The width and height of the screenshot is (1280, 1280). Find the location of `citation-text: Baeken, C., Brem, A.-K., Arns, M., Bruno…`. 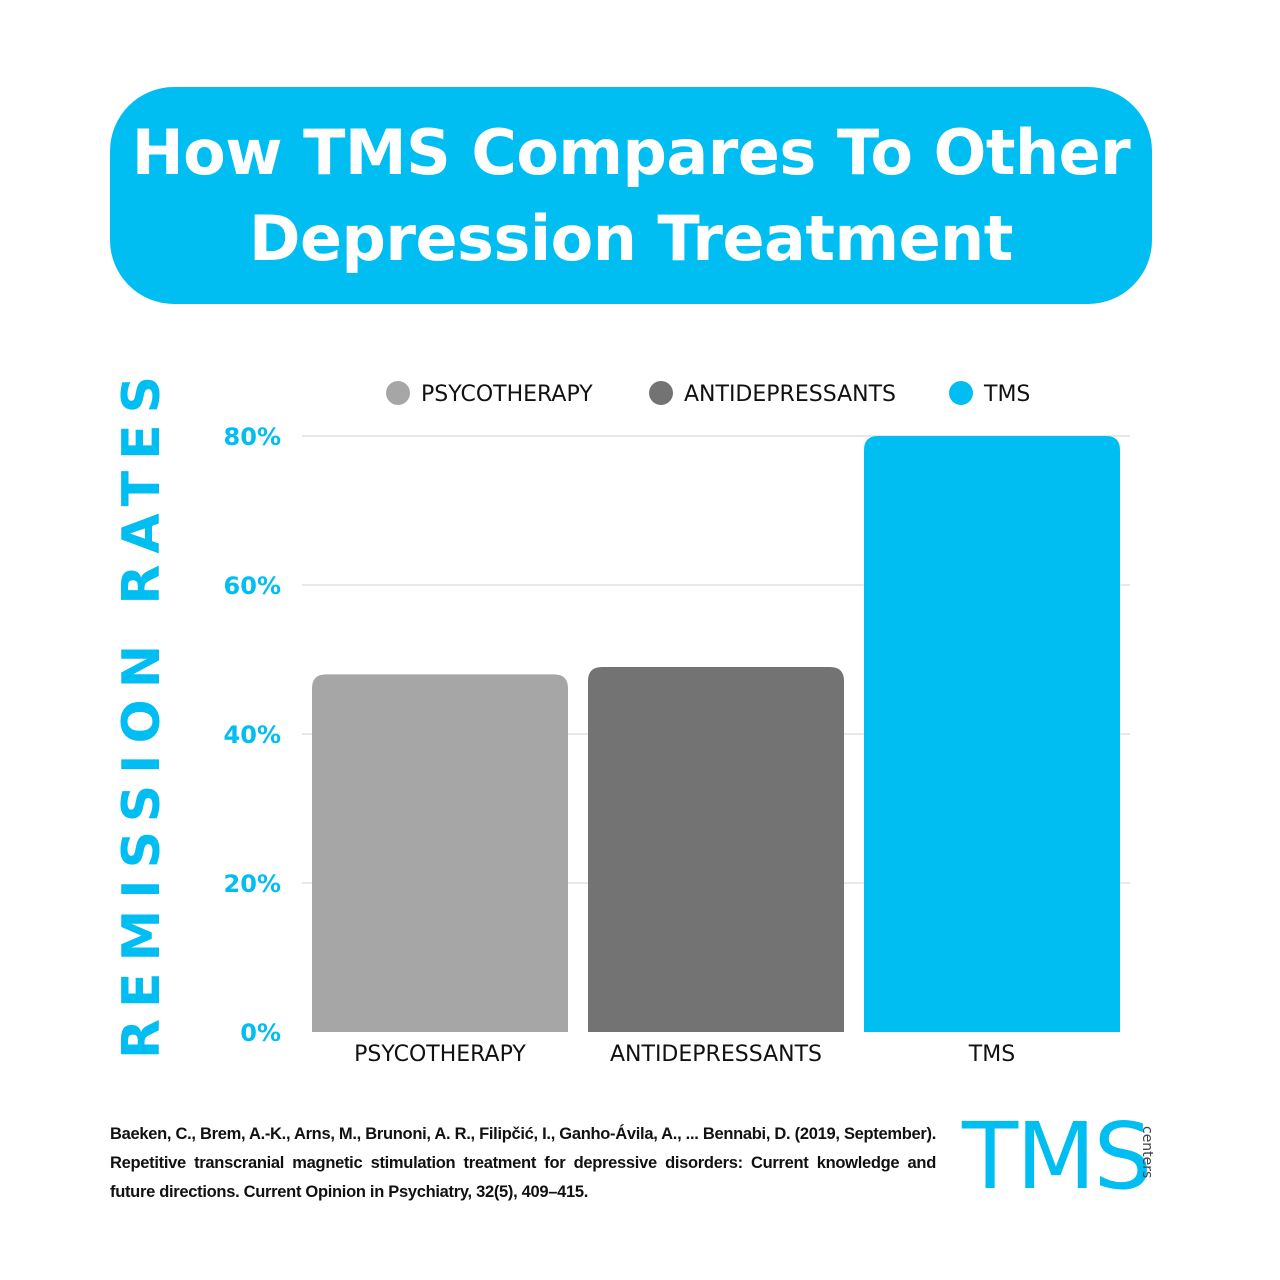

citation-text: Baeken, C., Brem, A.-K., Arns, M., Bruno… is located at coordinates (523, 1163).